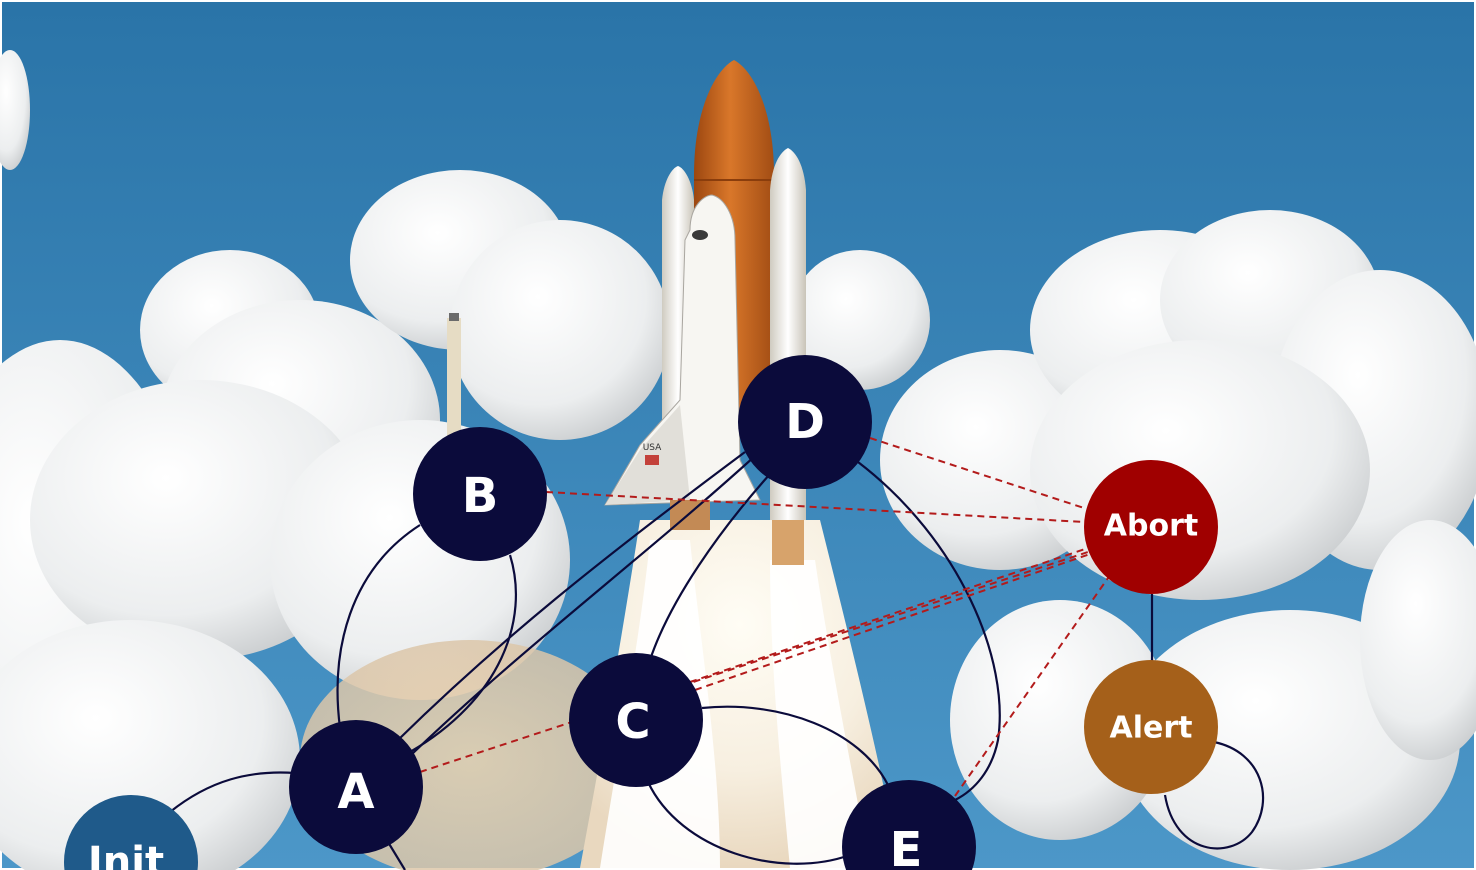 This screenshot has width=1476, height=870. I want to click on edge-init-to-a, so click(232, 792).